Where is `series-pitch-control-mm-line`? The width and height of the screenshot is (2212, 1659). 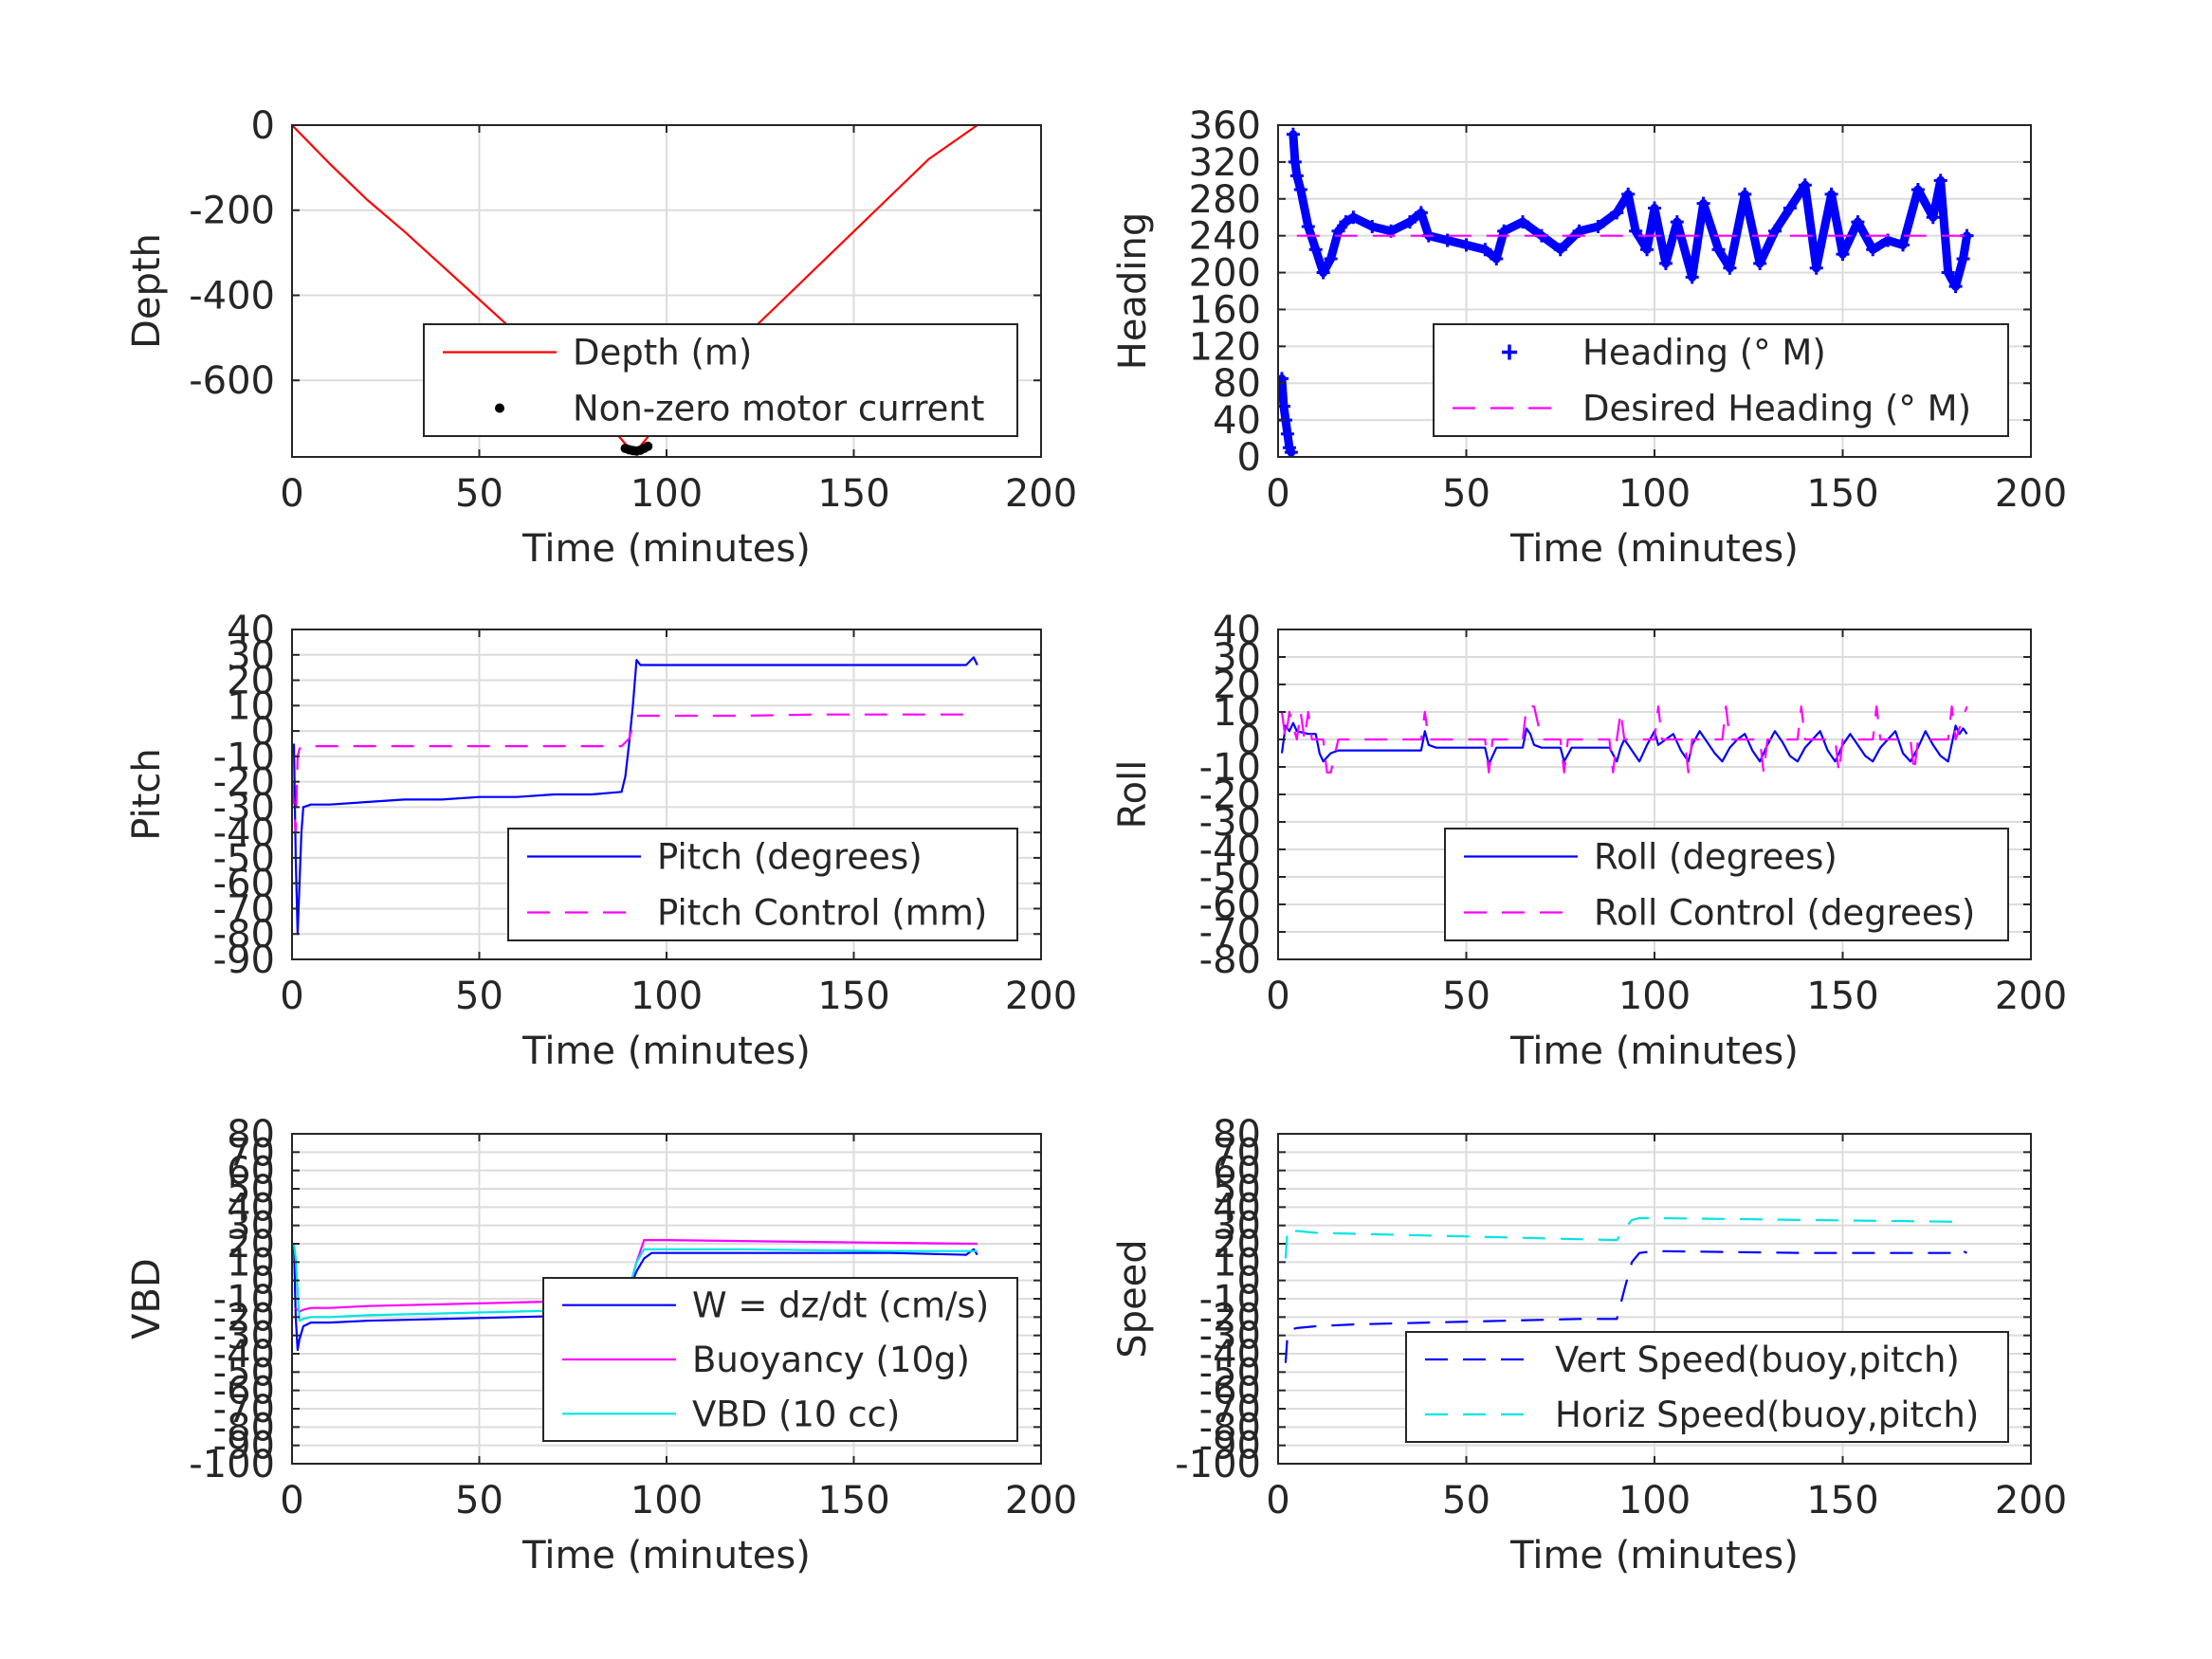
series-pitch-control-mm-line is located at coordinates (635, 773).